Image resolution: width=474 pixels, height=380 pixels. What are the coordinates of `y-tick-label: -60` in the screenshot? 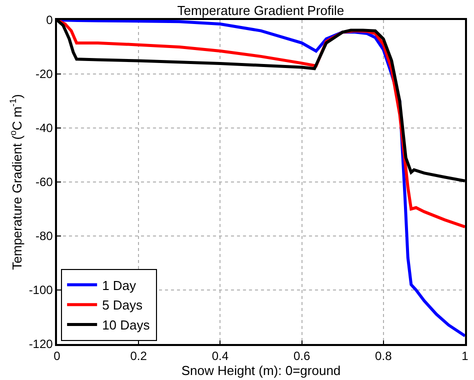 It's located at (45, 182).